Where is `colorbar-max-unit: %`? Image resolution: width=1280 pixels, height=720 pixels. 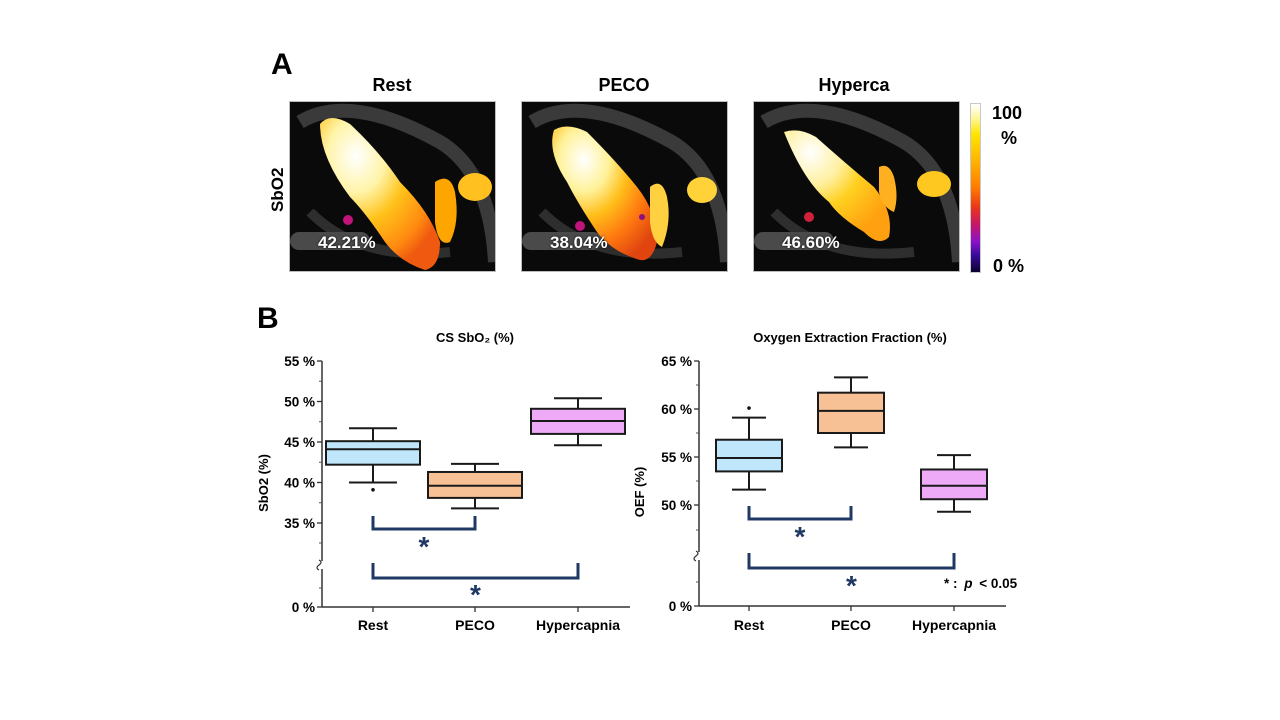 colorbar-max-unit: % is located at coordinates (1009, 138).